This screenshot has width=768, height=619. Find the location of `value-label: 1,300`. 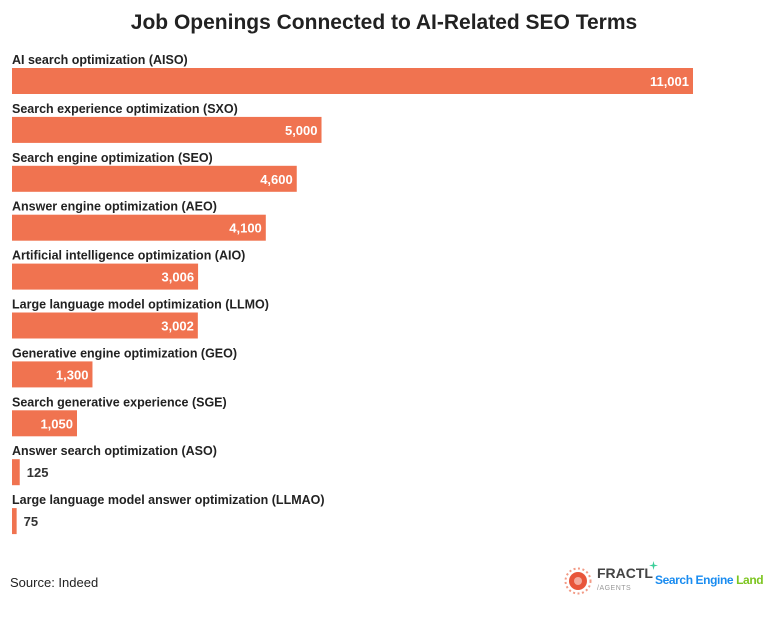

value-label: 1,300 is located at coordinates (72, 374).